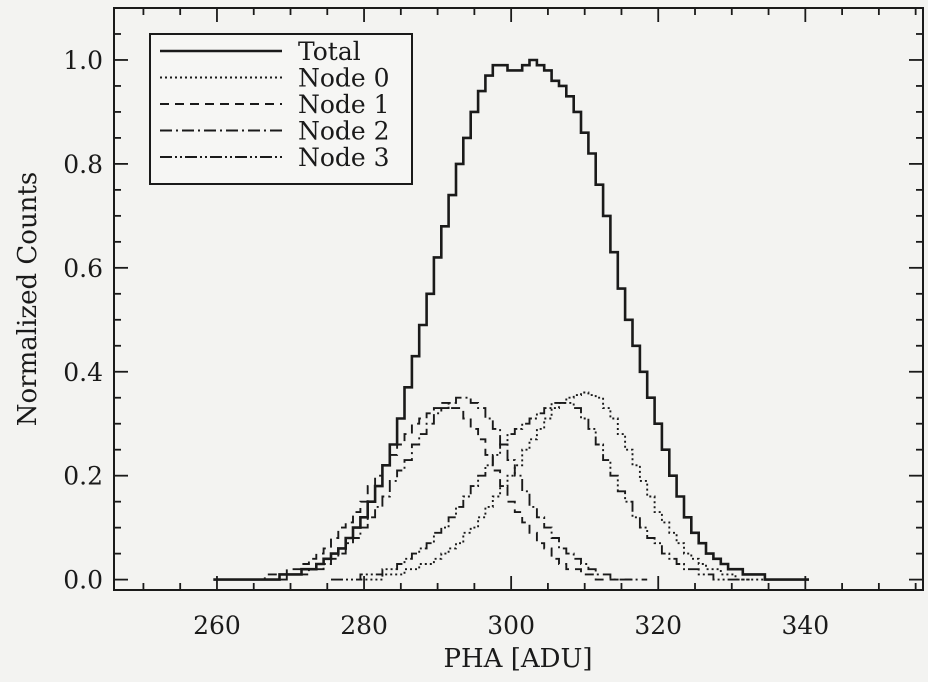 The width and height of the screenshot is (928, 682). Describe the element at coordinates (217, 625) in the screenshot. I see `x-tick-label: 260` at that location.